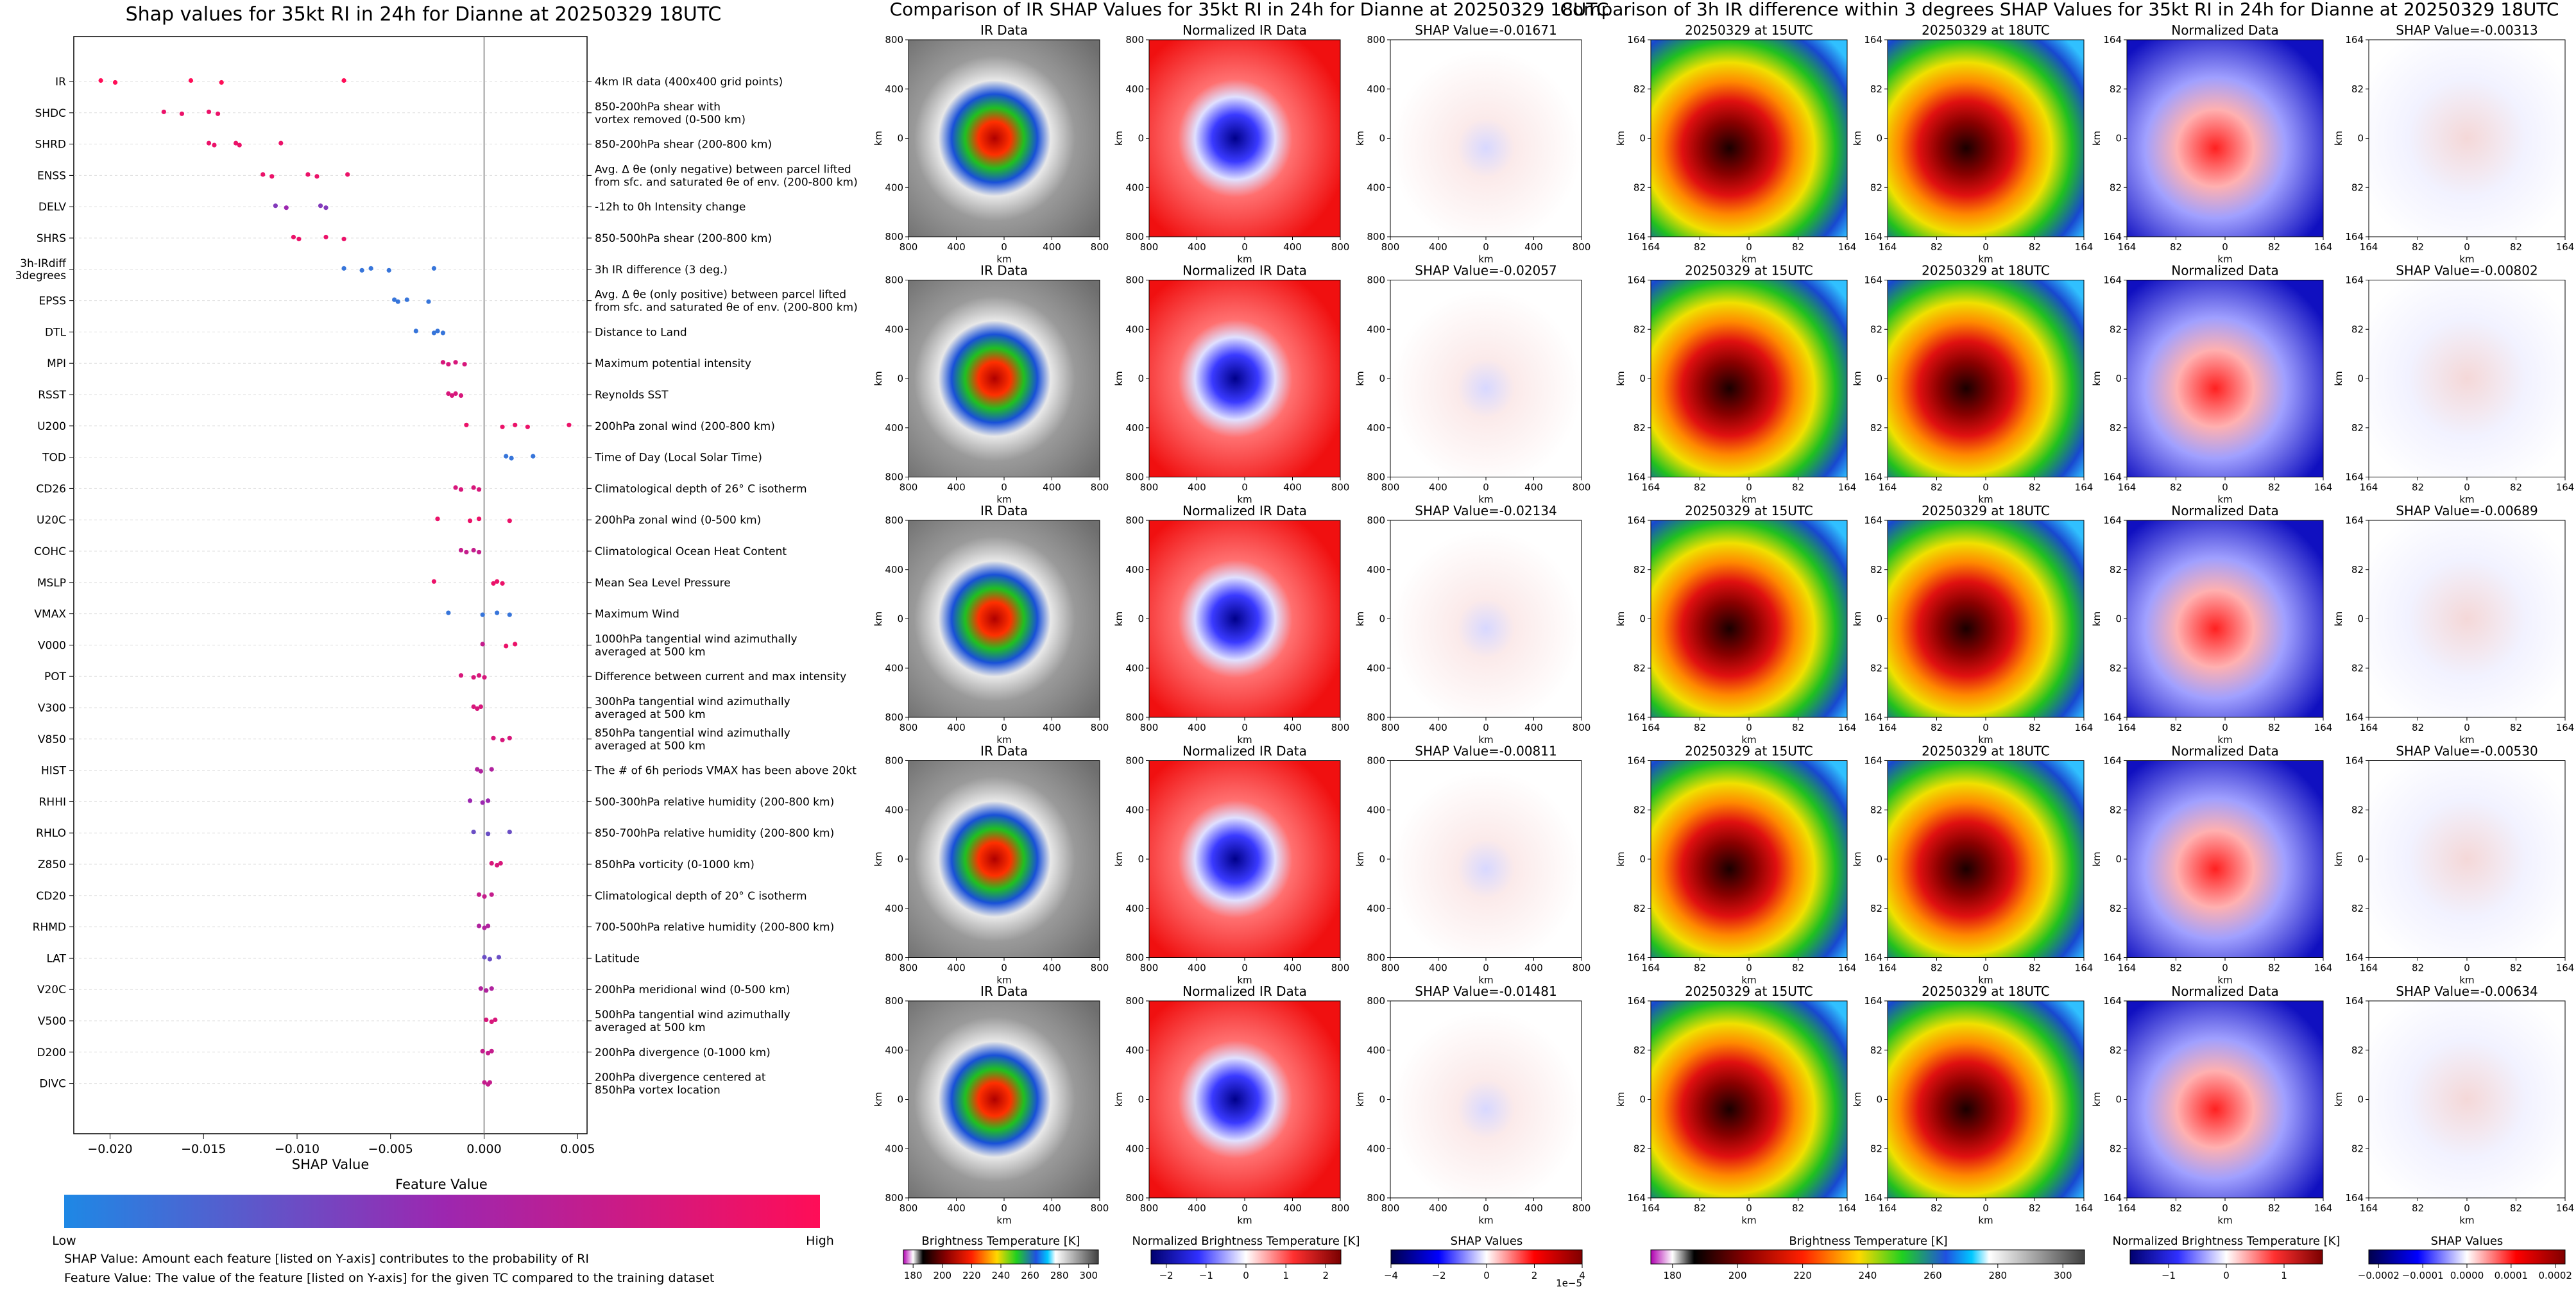  Describe the element at coordinates (54, 458) in the screenshot. I see `feature-label-tod: TOD` at that location.